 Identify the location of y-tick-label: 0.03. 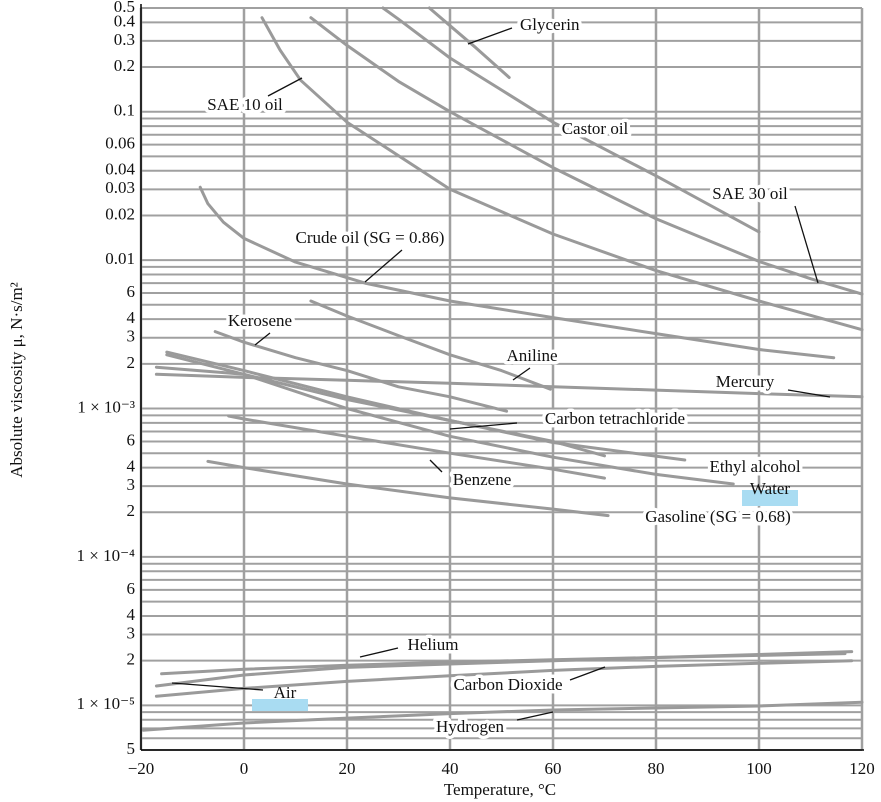
(120, 187).